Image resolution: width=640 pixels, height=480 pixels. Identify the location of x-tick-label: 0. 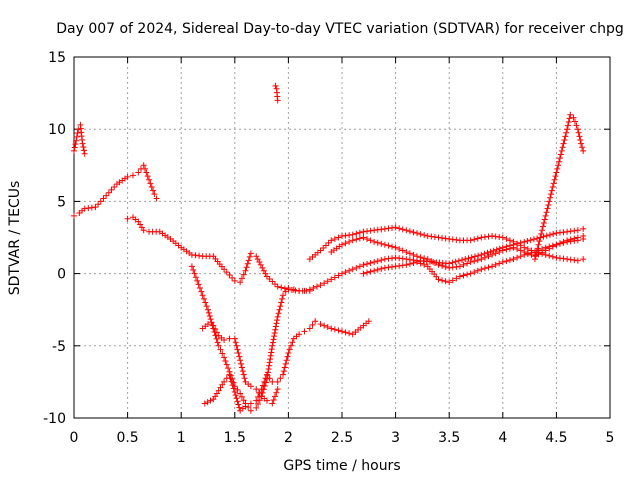
(74, 438).